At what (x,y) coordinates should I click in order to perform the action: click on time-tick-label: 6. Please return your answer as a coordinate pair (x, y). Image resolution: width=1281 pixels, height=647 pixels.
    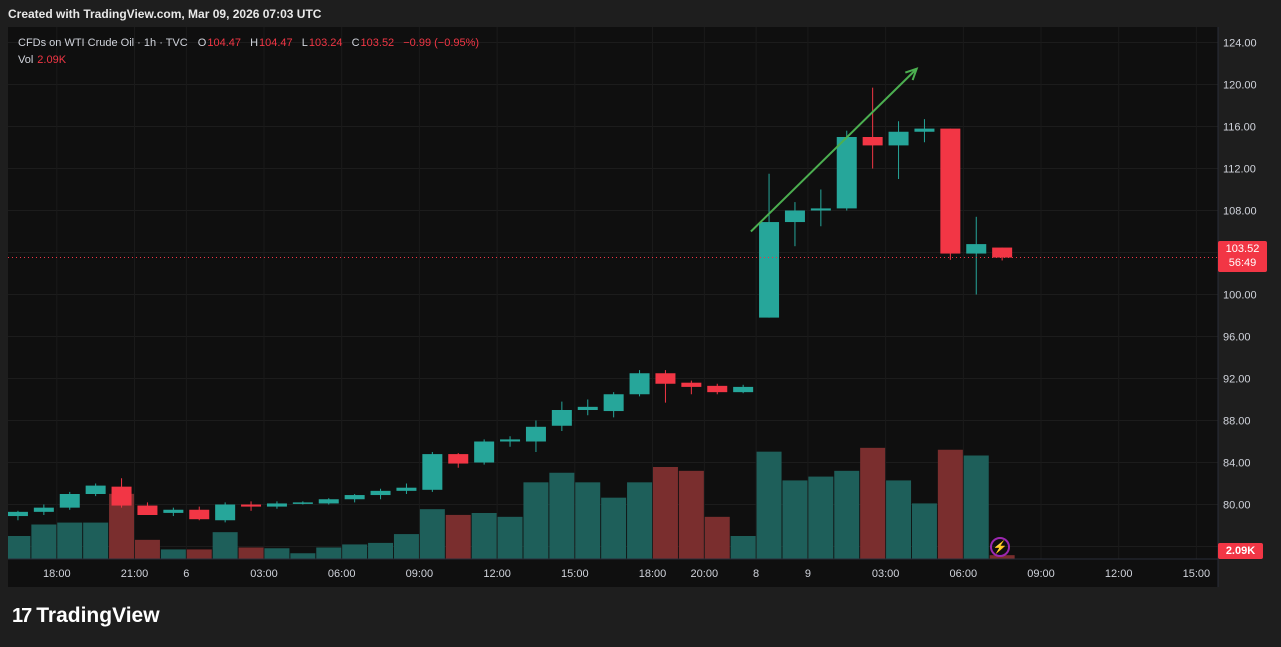
    Looking at the image, I should click on (186, 574).